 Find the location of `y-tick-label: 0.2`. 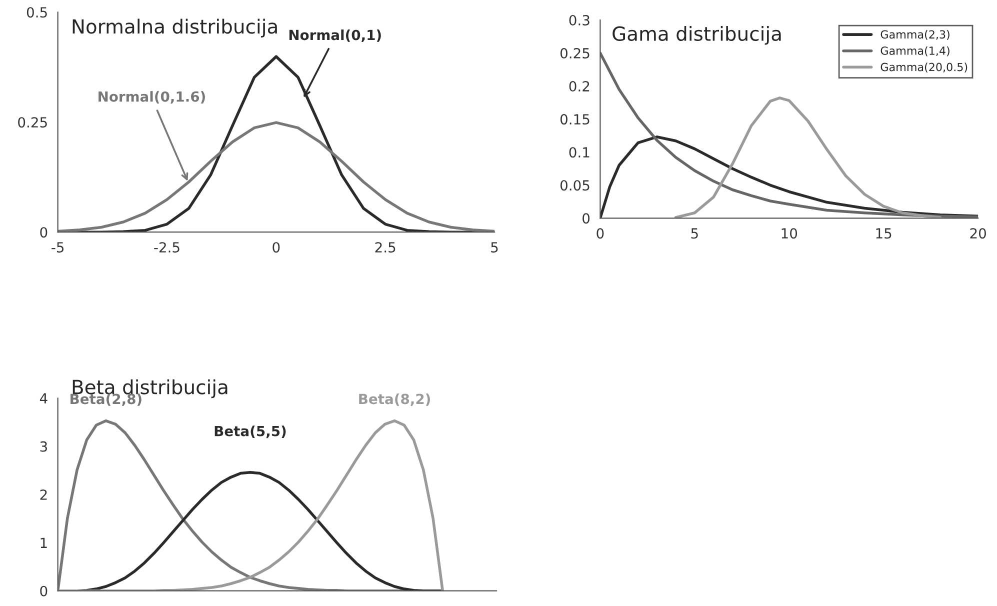

y-tick-label: 0.2 is located at coordinates (579, 86).